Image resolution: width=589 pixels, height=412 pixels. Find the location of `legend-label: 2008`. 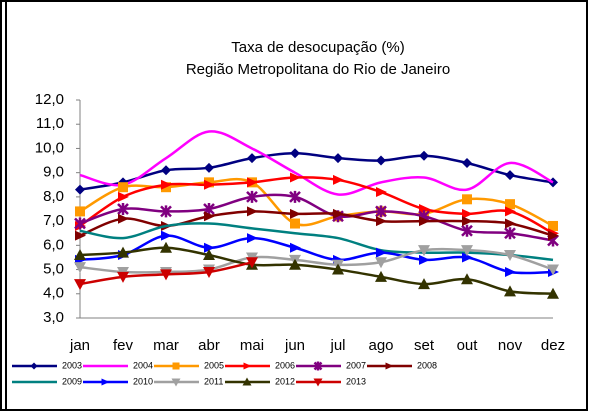

legend-label: 2008 is located at coordinates (427, 365).